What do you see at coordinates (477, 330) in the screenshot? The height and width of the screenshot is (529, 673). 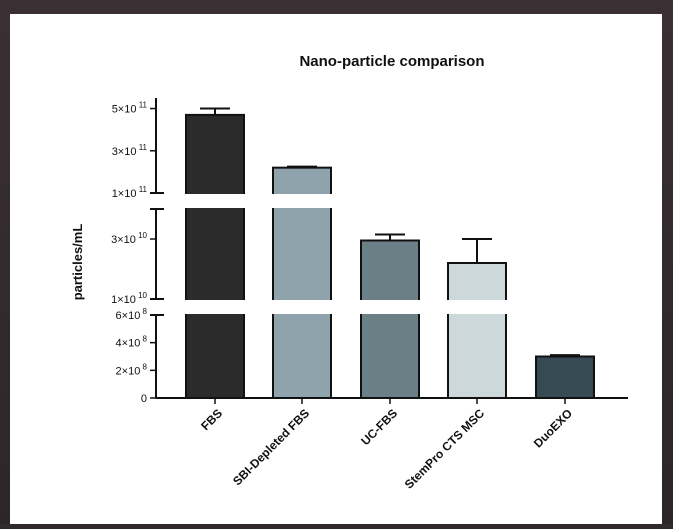 I see `bar-stempro-cts-msc` at bounding box center [477, 330].